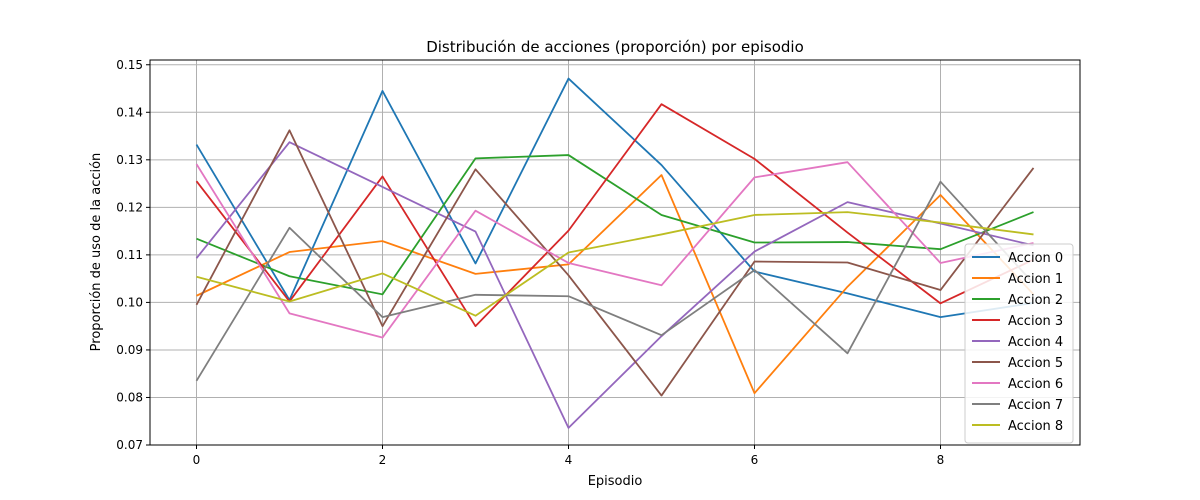 This screenshot has width=1200, height=500. What do you see at coordinates (129, 112) in the screenshot?
I see `y-tick-label: 0.14` at bounding box center [129, 112].